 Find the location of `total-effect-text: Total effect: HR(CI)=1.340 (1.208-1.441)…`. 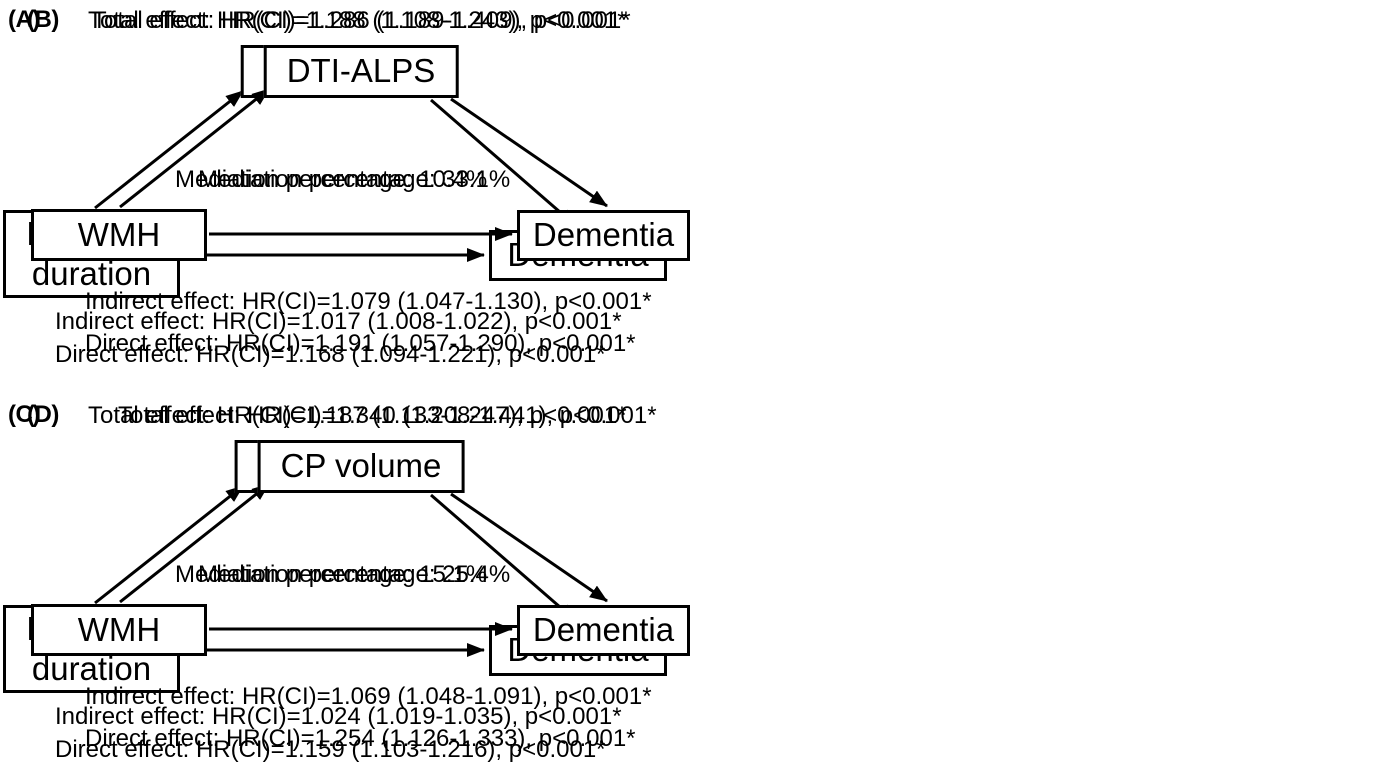

total-effect-text: Total effect: HR(CI)=1.340 (1.208-1.441)… is located at coordinates (387, 415).